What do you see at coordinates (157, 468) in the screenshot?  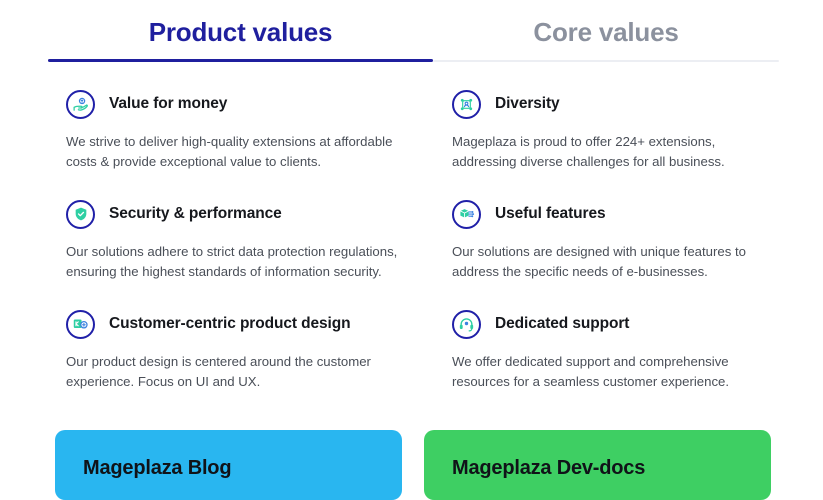 I see `card-title: Mageplaza Blog` at bounding box center [157, 468].